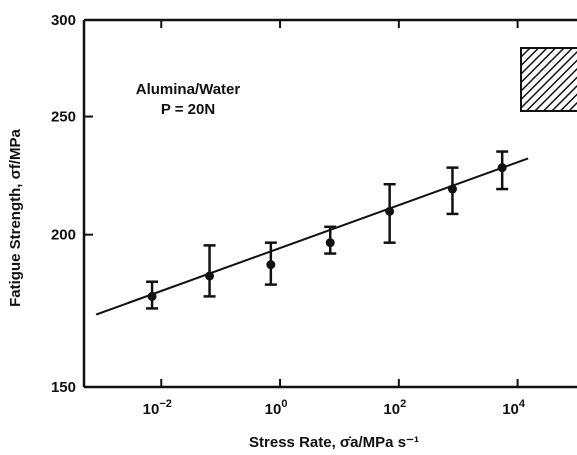  What do you see at coordinates (63, 20) in the screenshot?
I see `y-tick-label-3: 300` at bounding box center [63, 20].